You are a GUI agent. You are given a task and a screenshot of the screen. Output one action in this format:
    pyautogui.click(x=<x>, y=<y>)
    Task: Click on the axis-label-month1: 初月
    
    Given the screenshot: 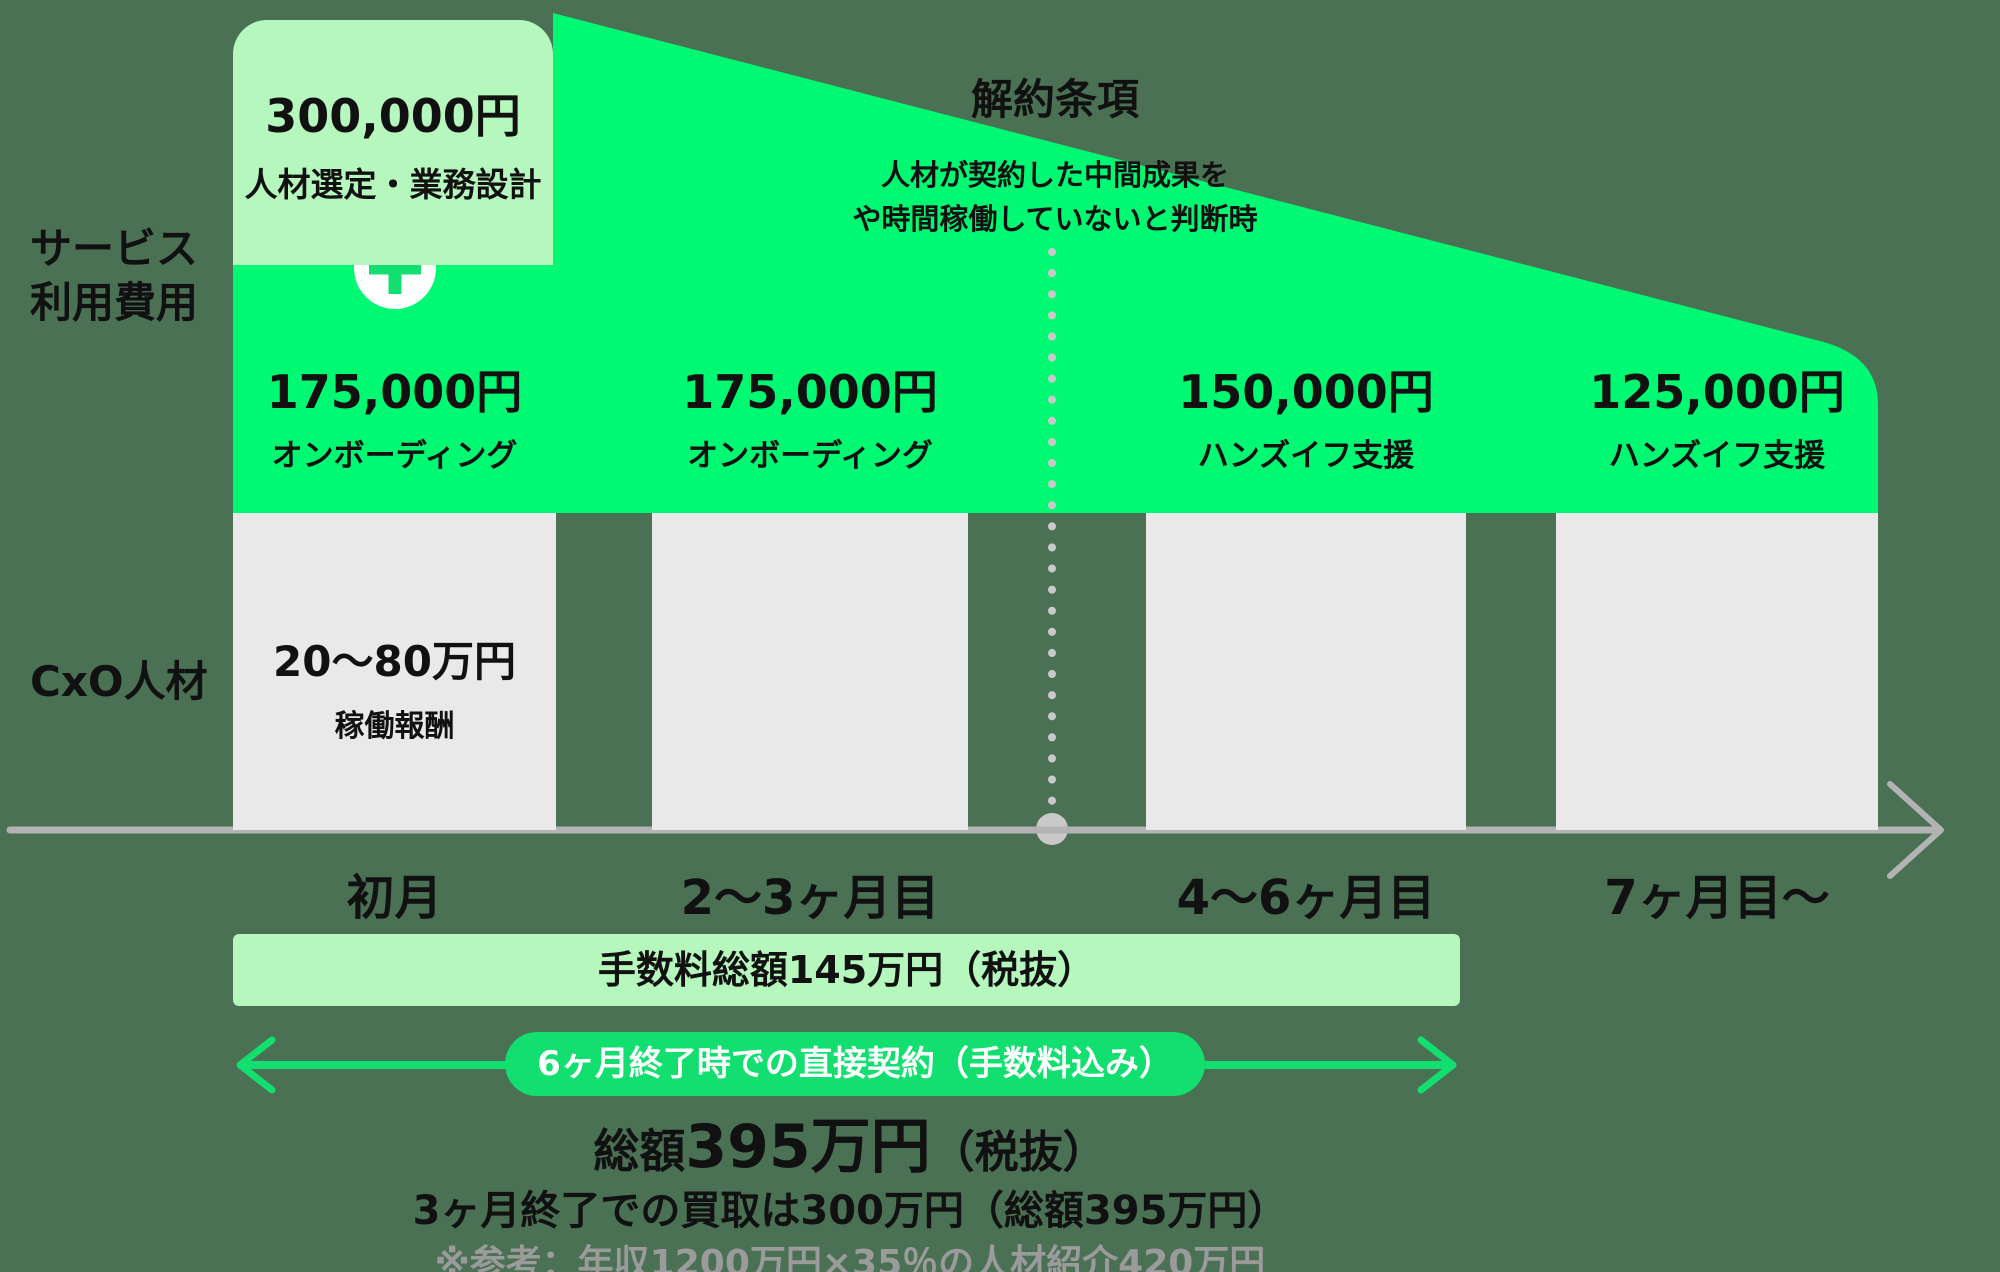 What is the action you would take?
    pyautogui.click(x=394, y=898)
    